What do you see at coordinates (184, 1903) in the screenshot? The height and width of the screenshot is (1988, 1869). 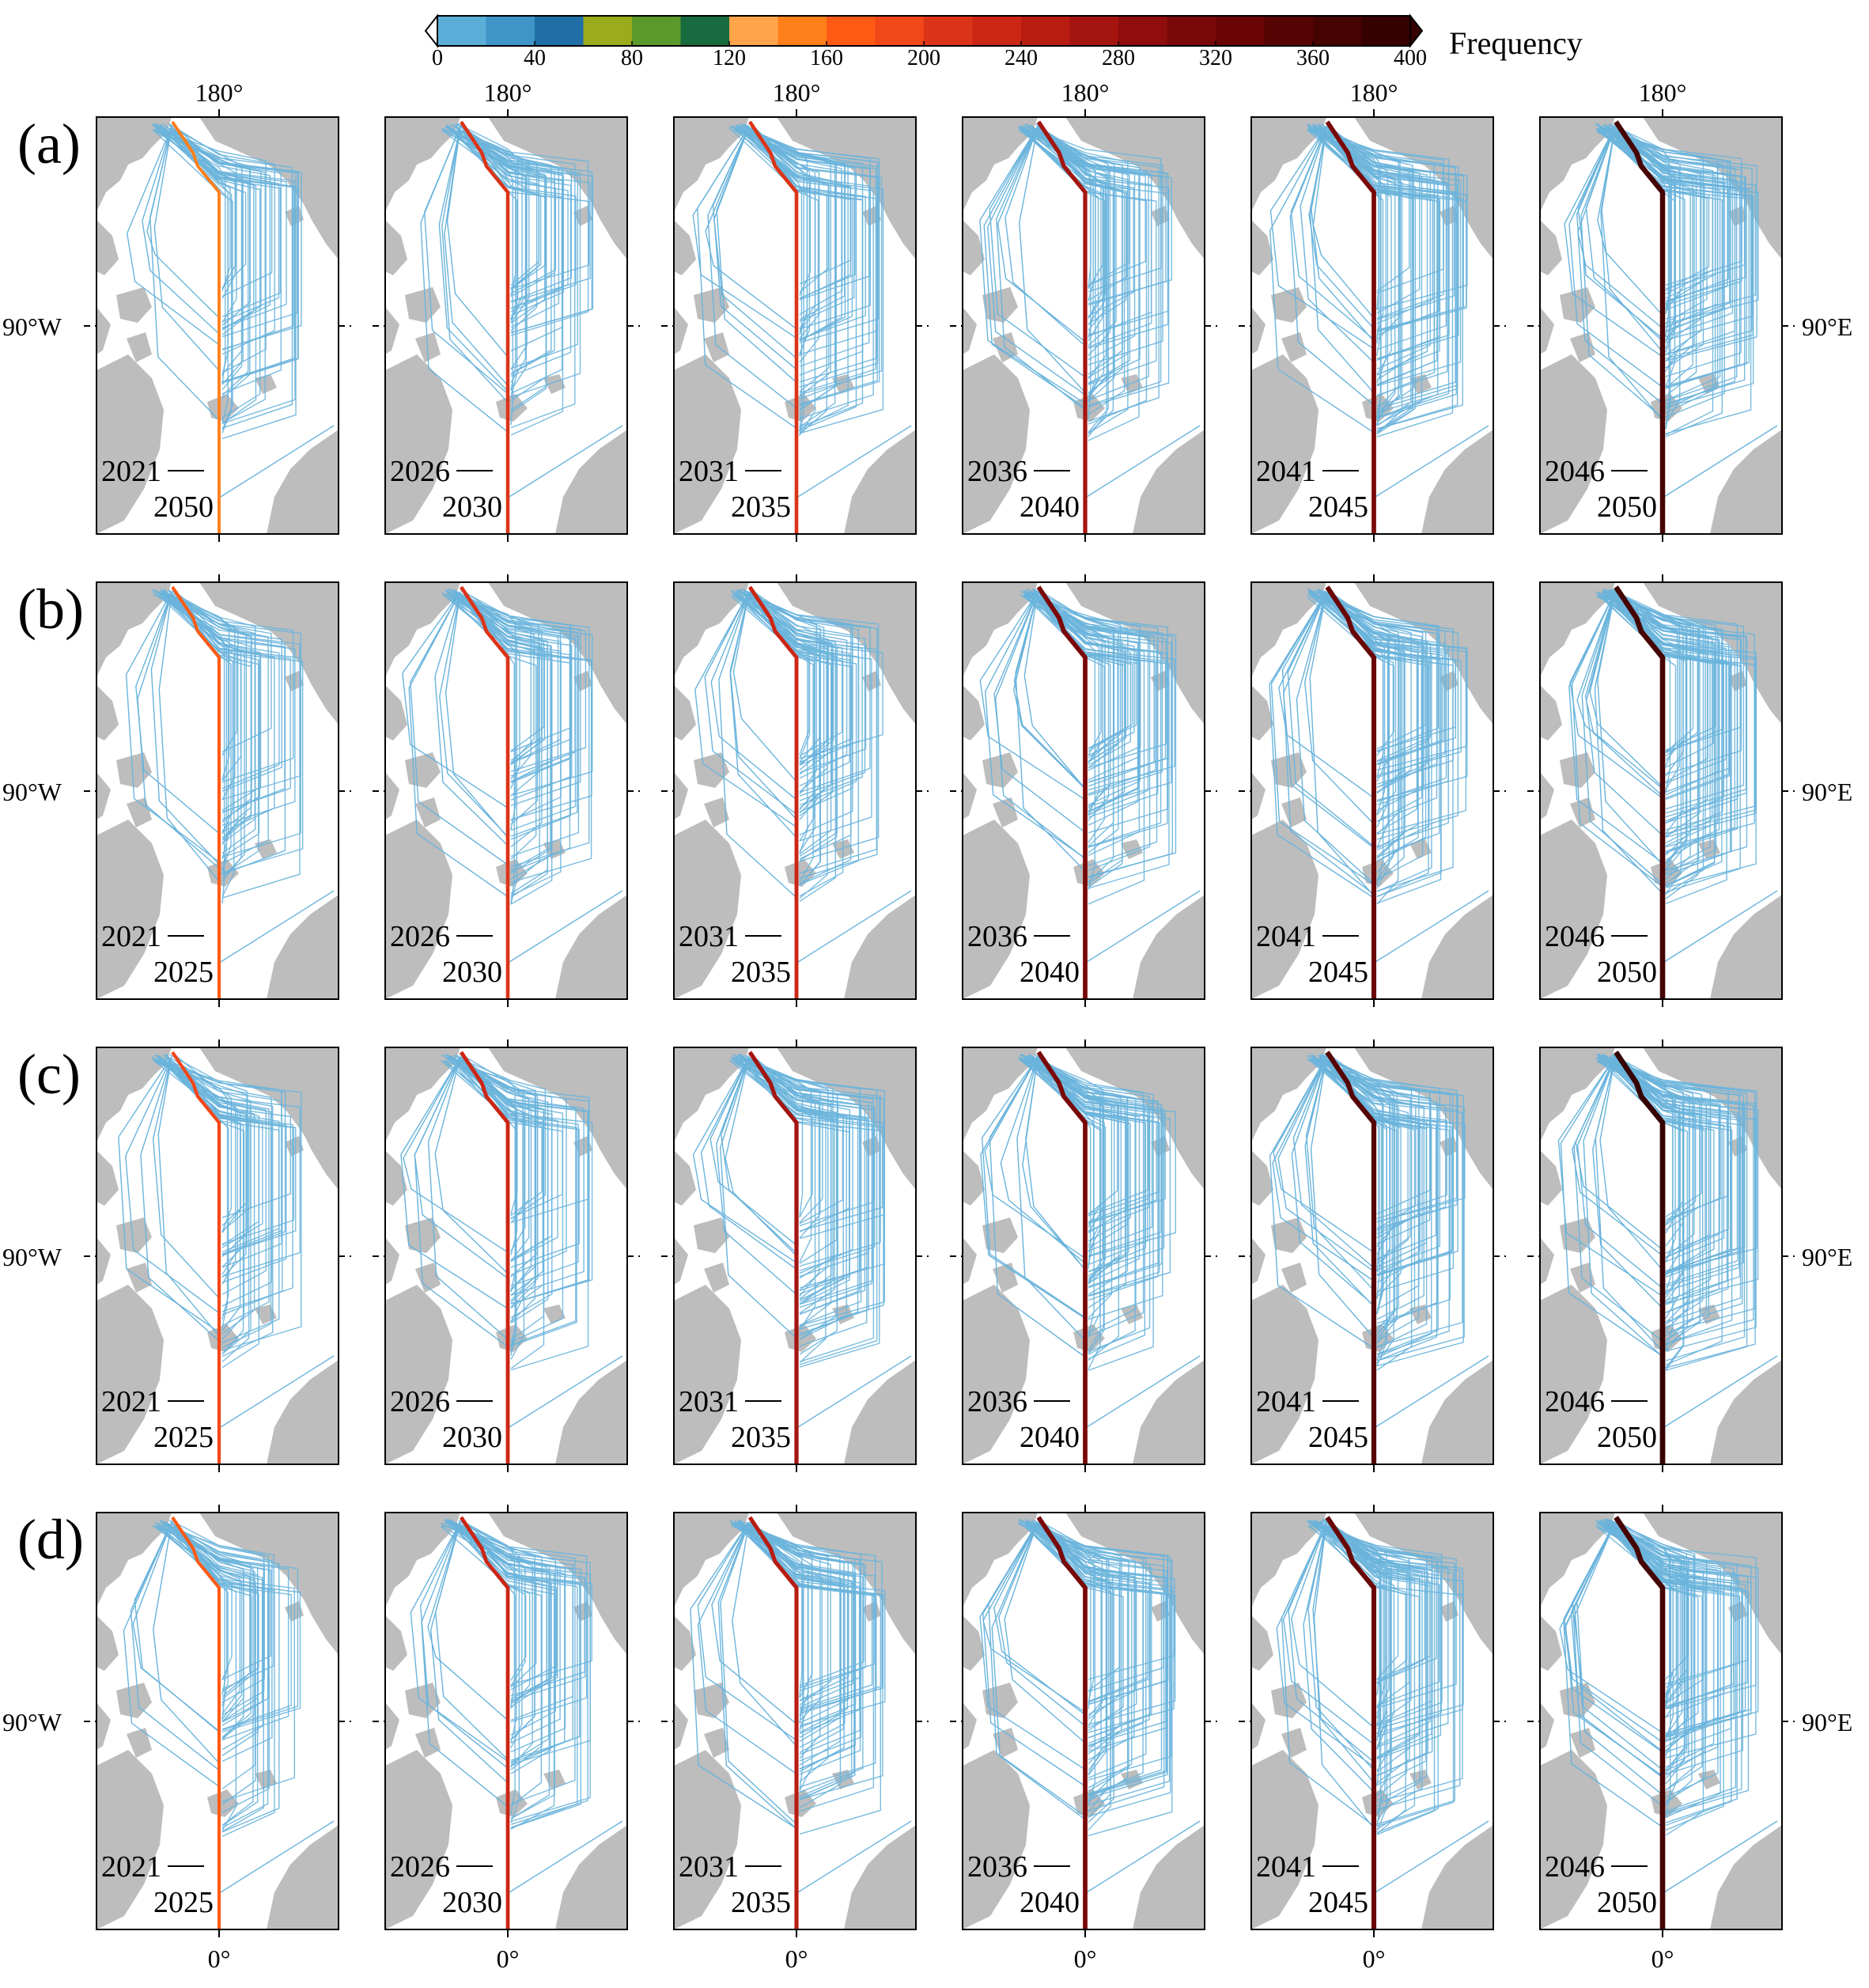 I see `period-end: 2025` at bounding box center [184, 1903].